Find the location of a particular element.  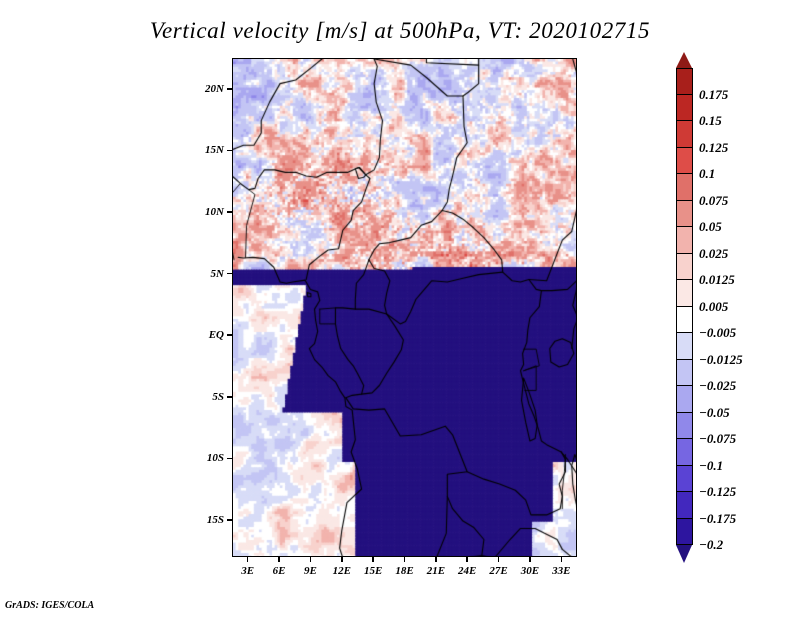

colorbar-tick-label: −0.0125 is located at coordinates (721, 359).